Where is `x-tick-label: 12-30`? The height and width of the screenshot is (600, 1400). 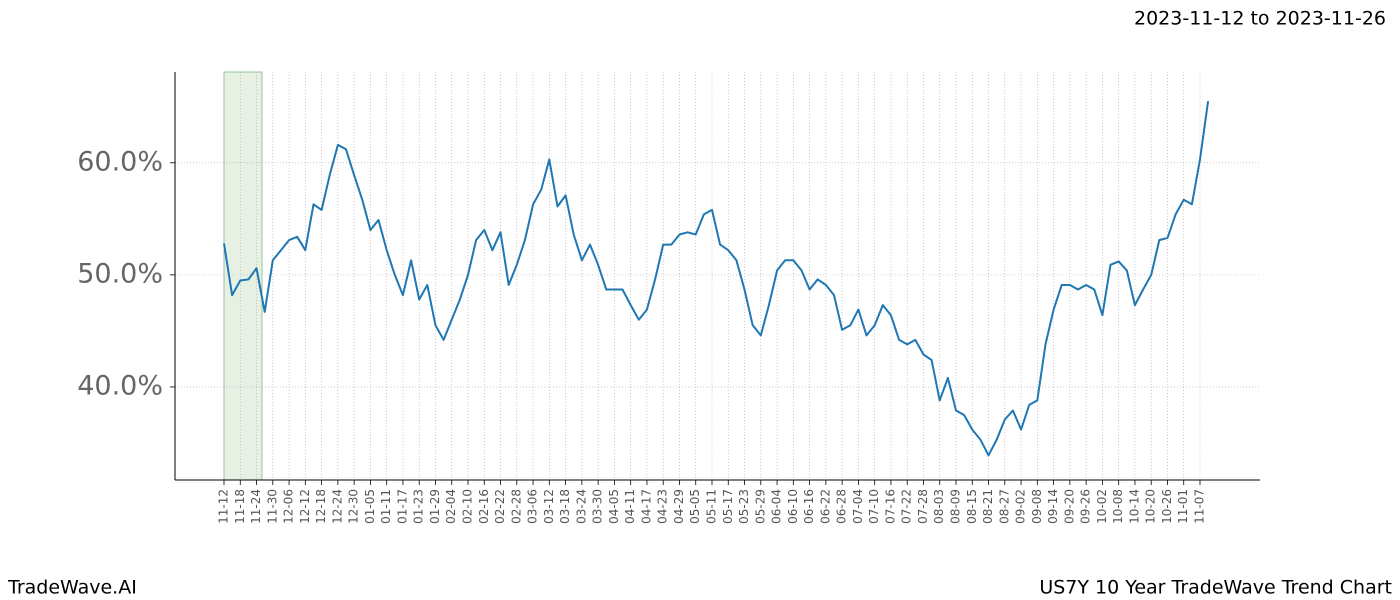
x-tick-label: 12-30 is located at coordinates (354, 506).